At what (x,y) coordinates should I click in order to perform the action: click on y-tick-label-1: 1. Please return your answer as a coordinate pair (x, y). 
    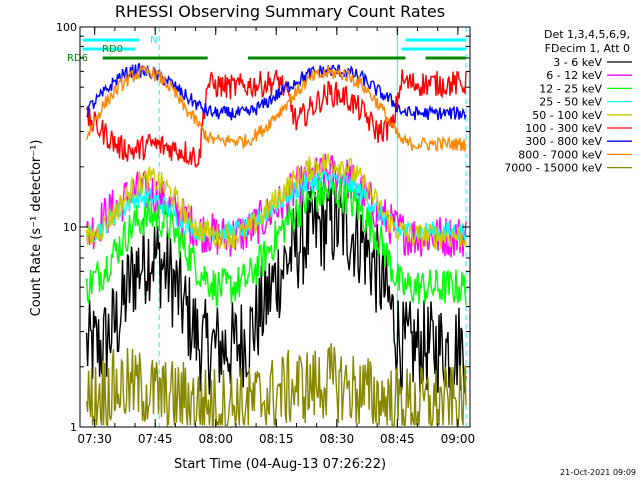
    Looking at the image, I should click on (73, 427).